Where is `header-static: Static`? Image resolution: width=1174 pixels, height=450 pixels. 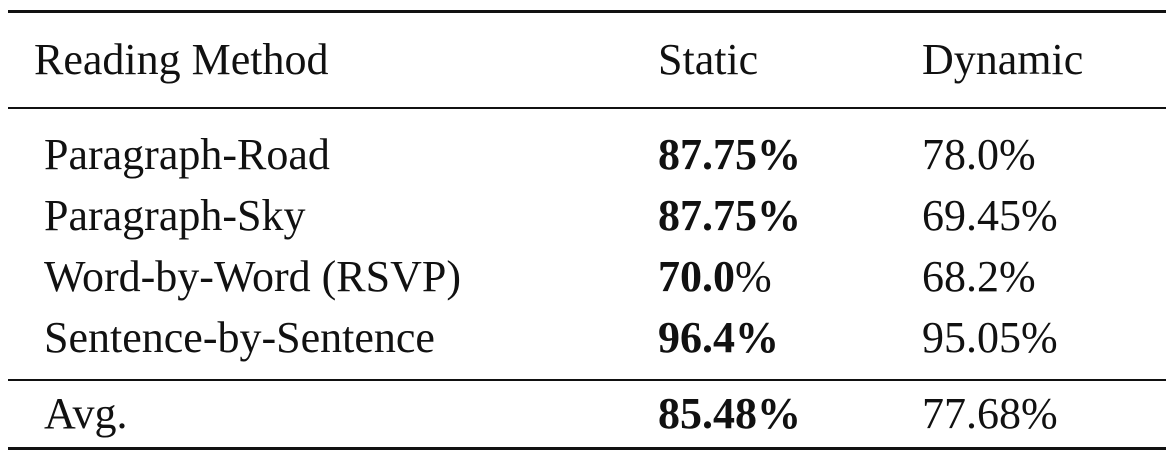 header-static: Static is located at coordinates (708, 59).